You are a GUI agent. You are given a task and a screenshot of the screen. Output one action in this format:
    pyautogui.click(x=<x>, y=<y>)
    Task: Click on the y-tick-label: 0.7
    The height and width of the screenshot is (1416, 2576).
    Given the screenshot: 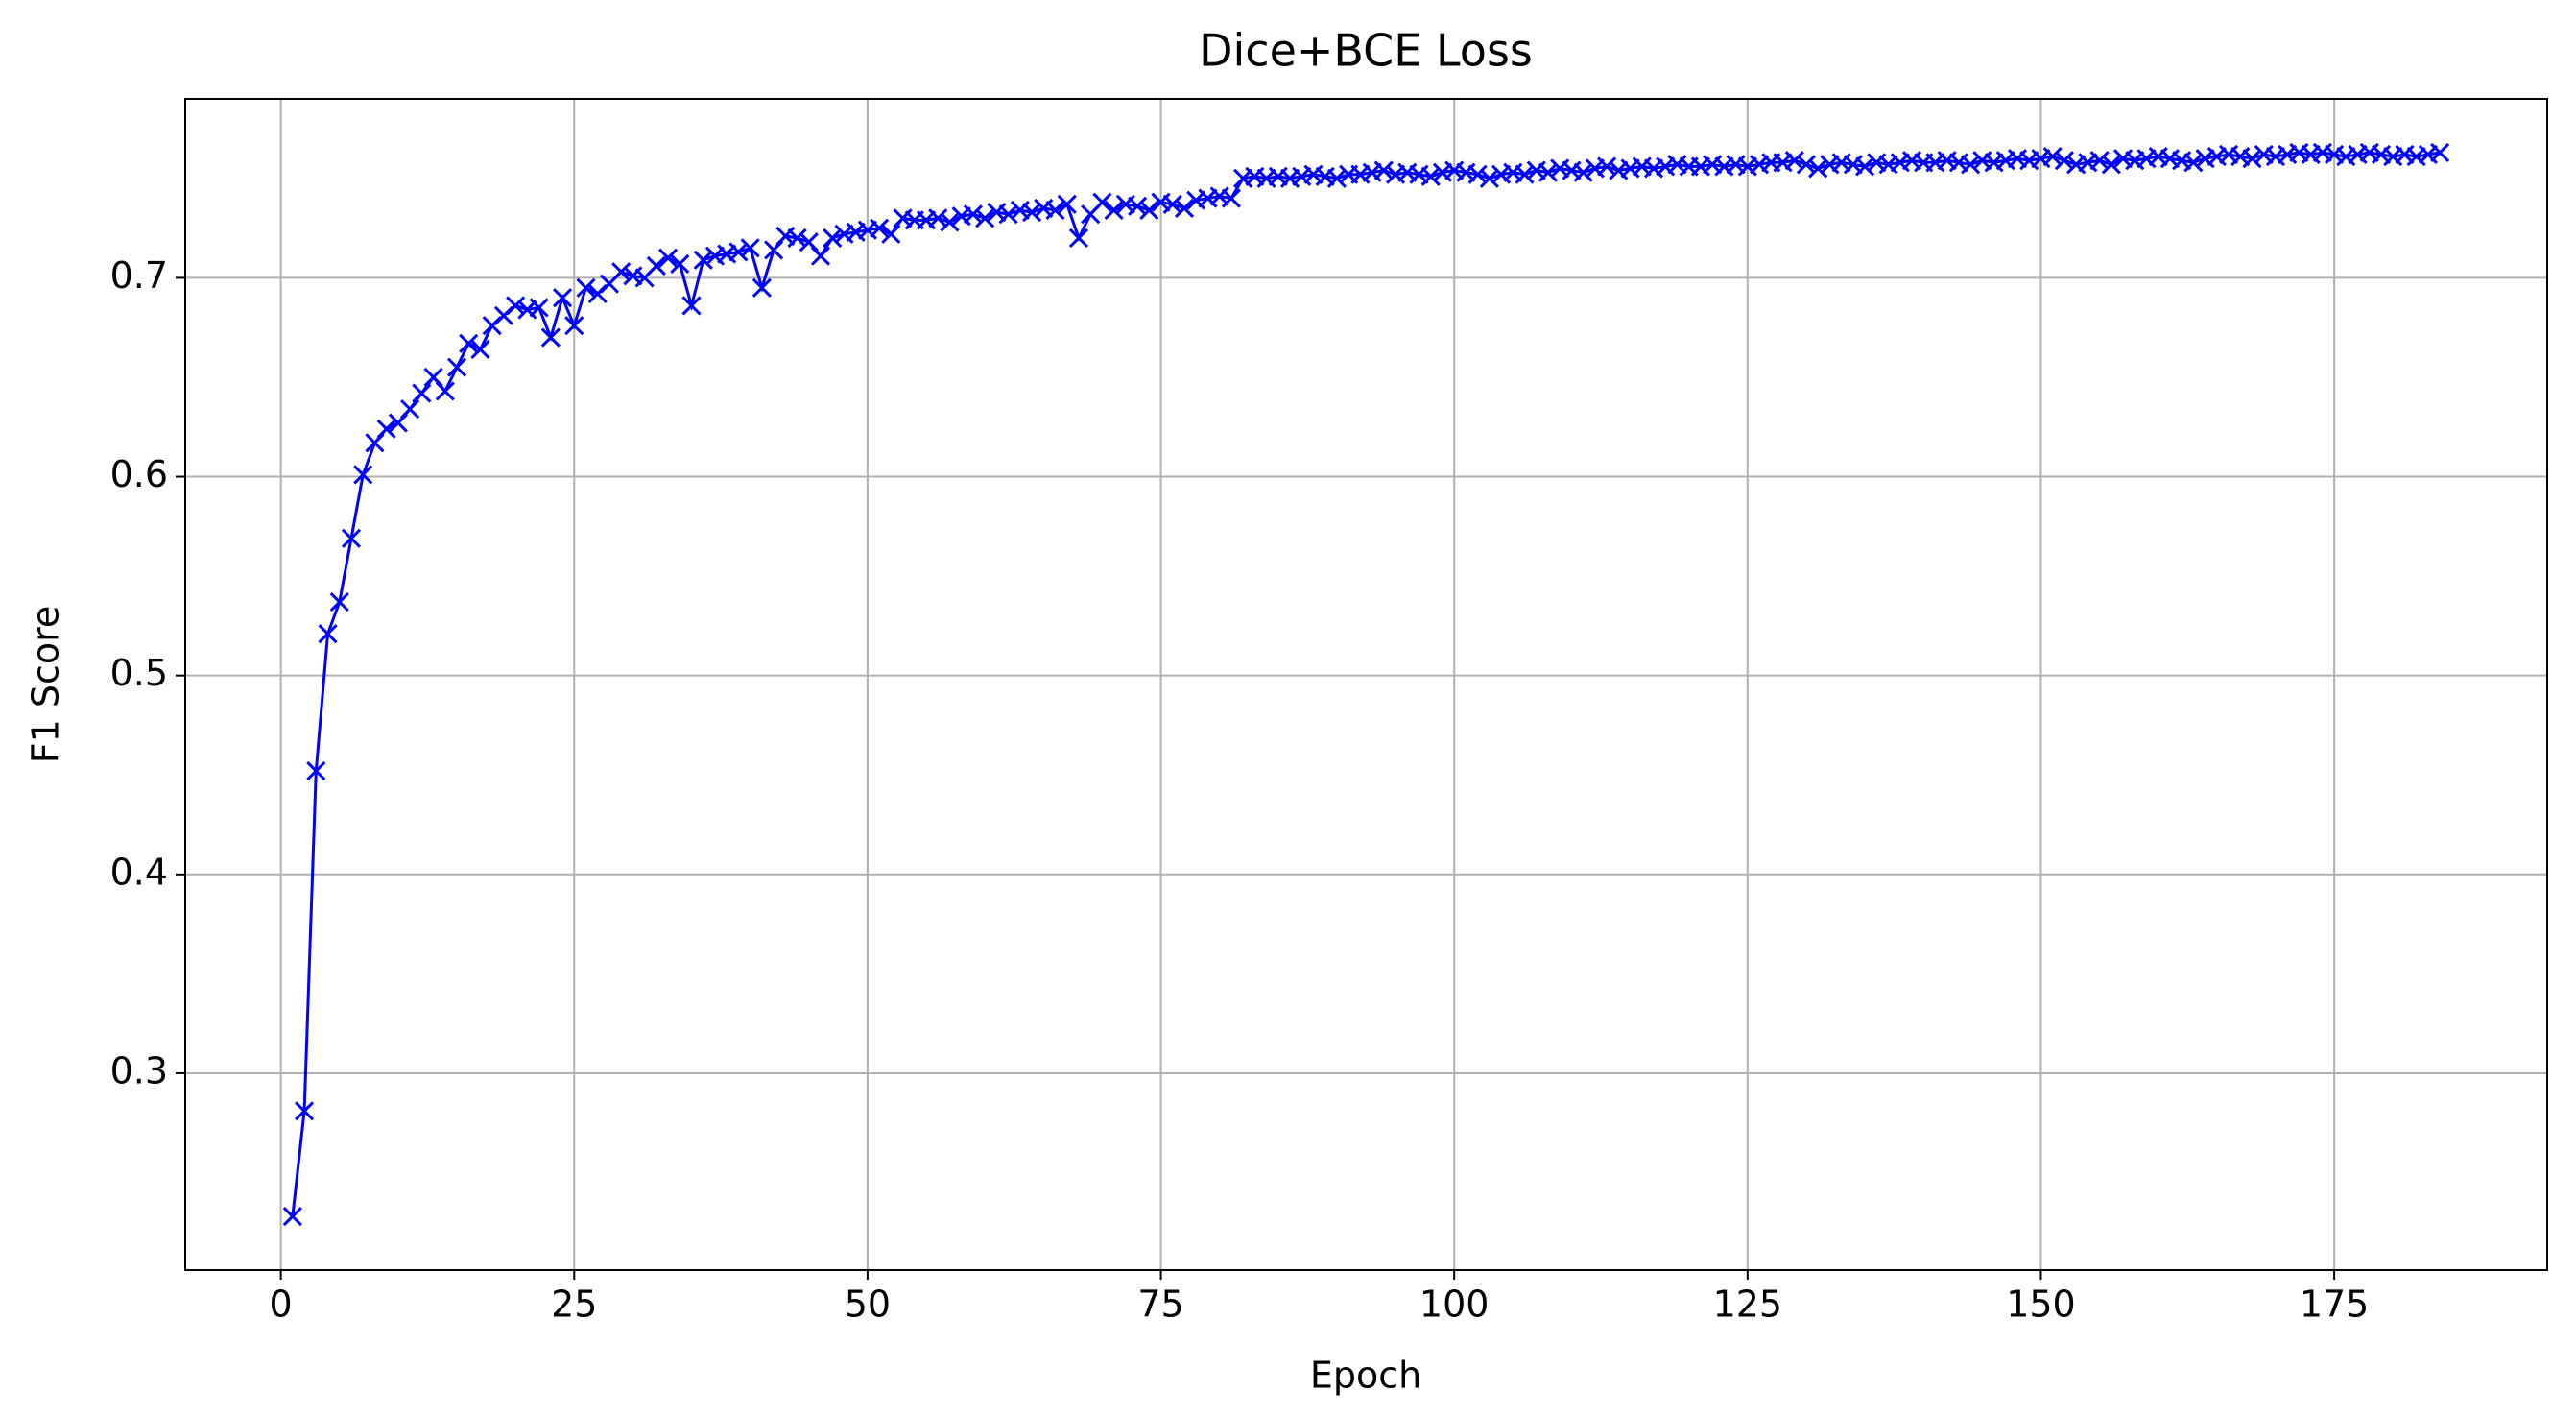 What is the action you would take?
    pyautogui.click(x=139, y=275)
    